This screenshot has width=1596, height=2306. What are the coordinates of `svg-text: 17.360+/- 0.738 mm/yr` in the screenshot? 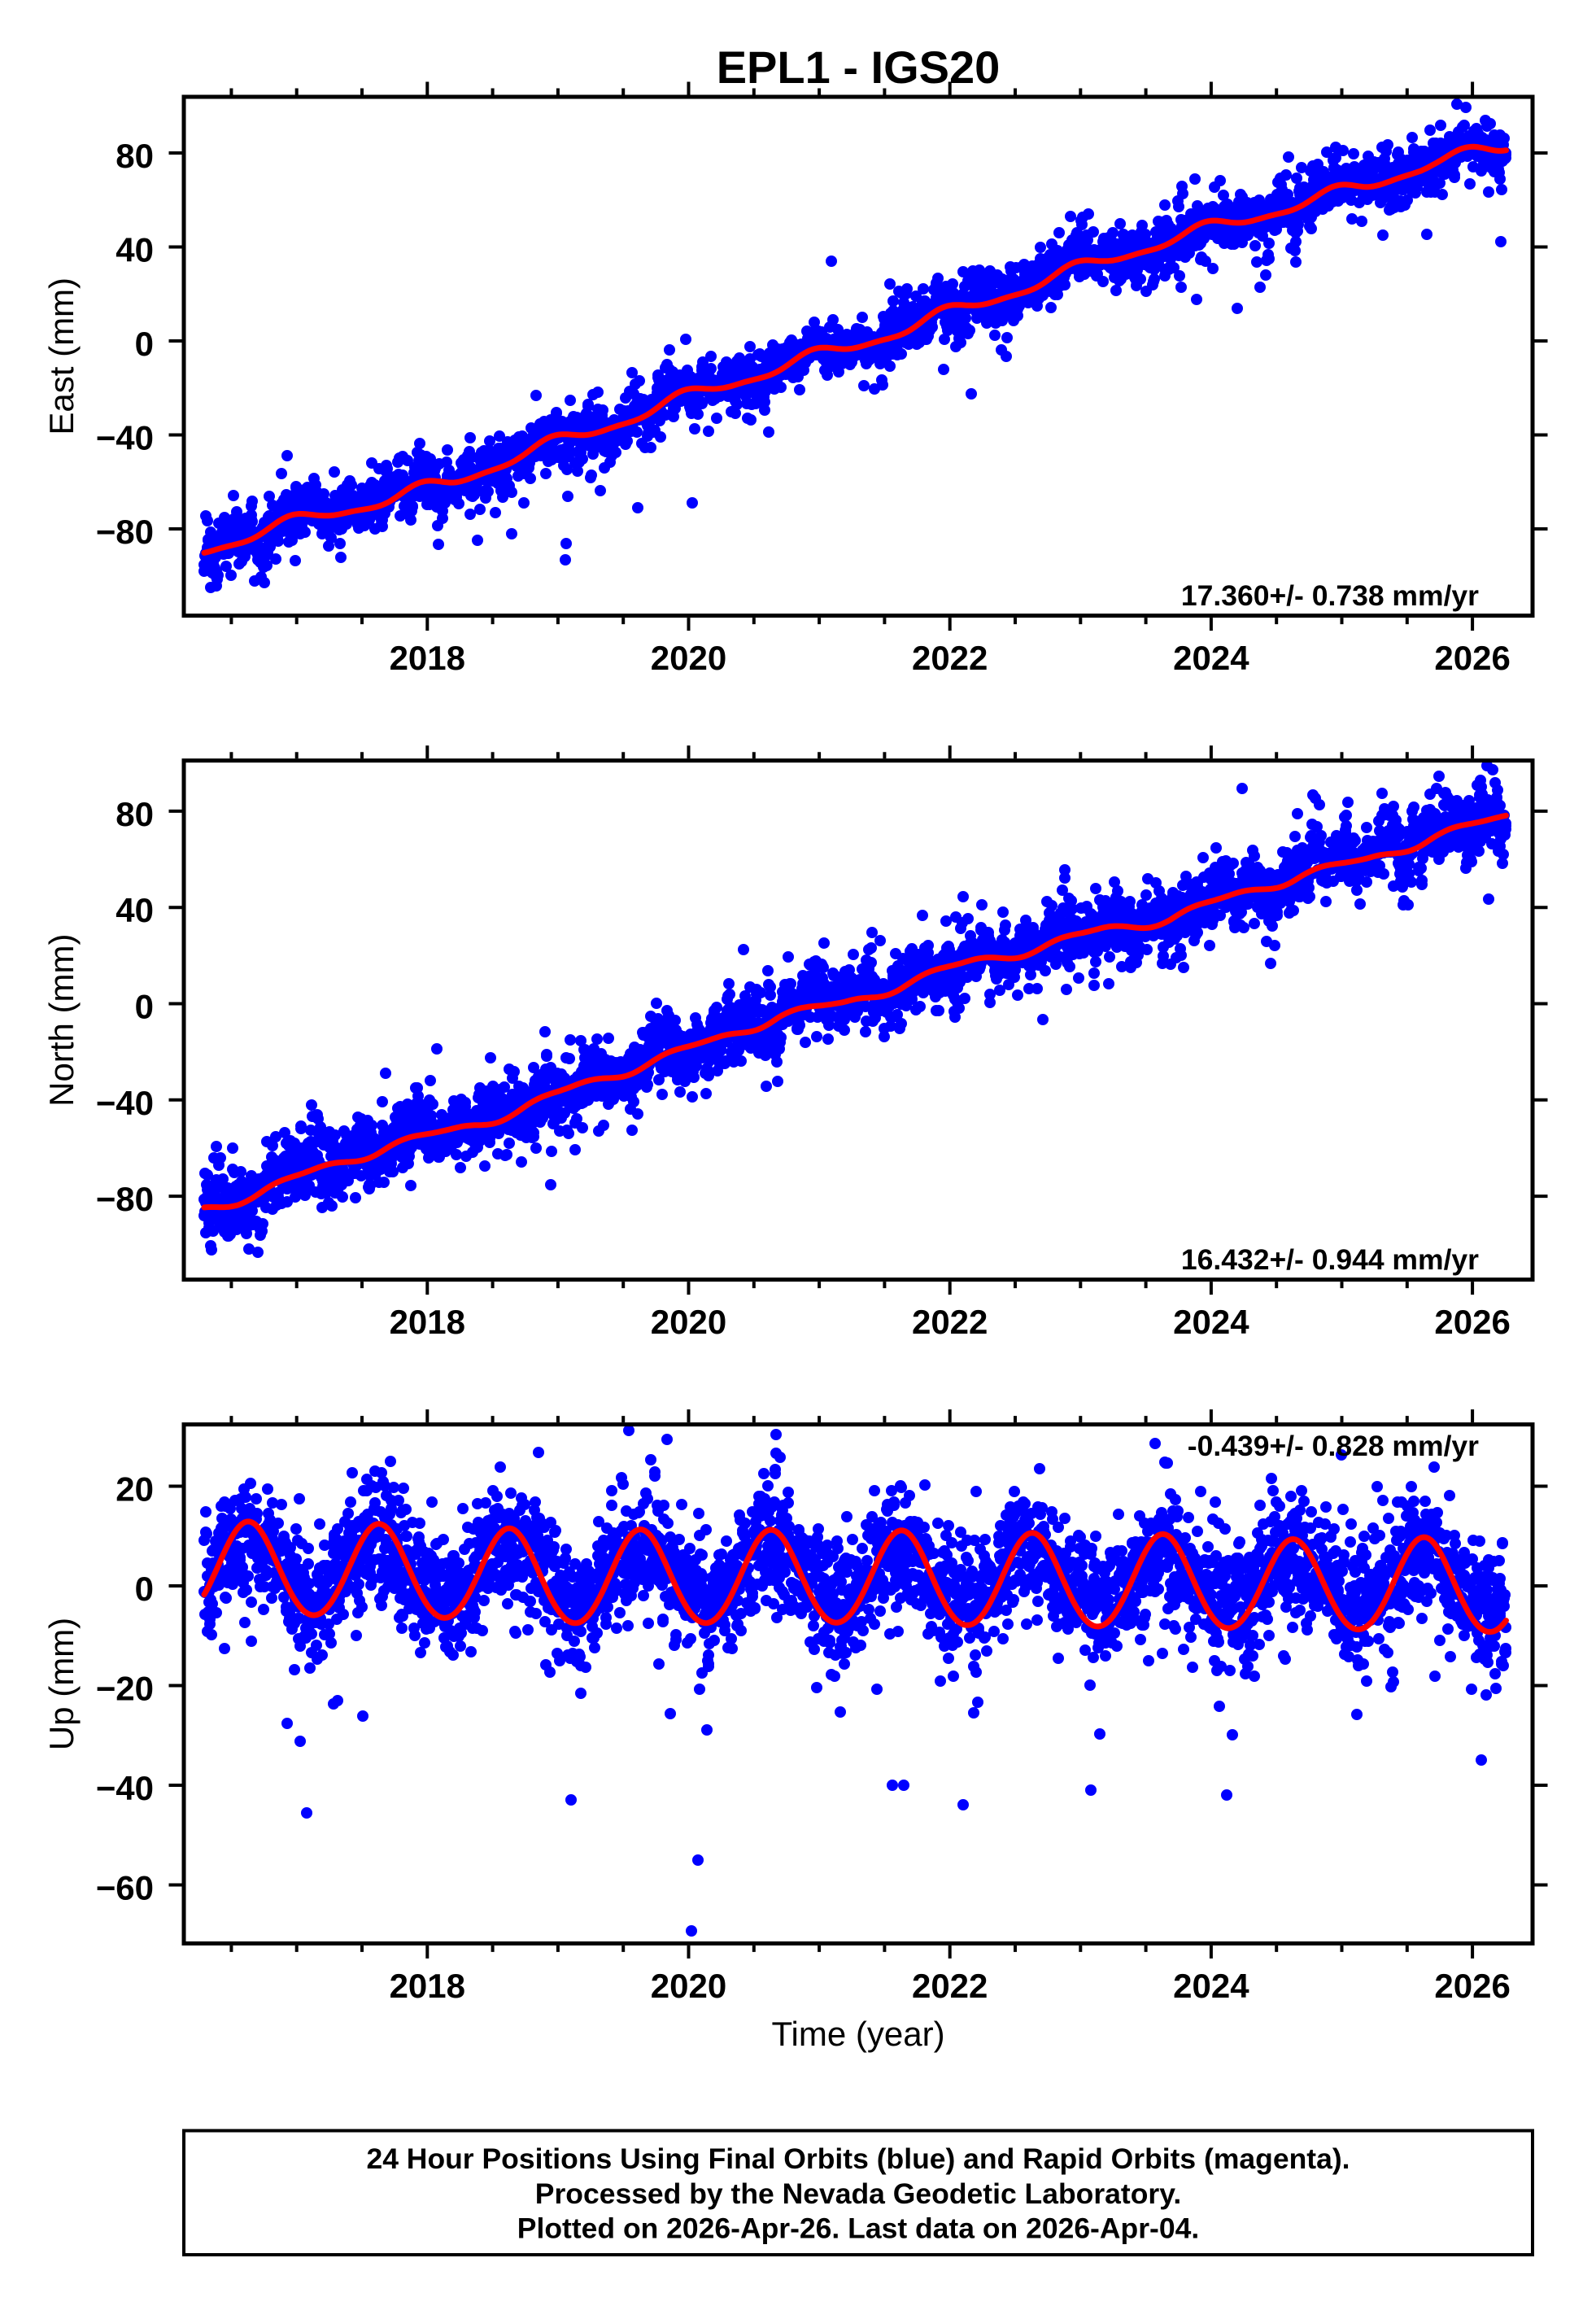 It's located at (1330, 595).